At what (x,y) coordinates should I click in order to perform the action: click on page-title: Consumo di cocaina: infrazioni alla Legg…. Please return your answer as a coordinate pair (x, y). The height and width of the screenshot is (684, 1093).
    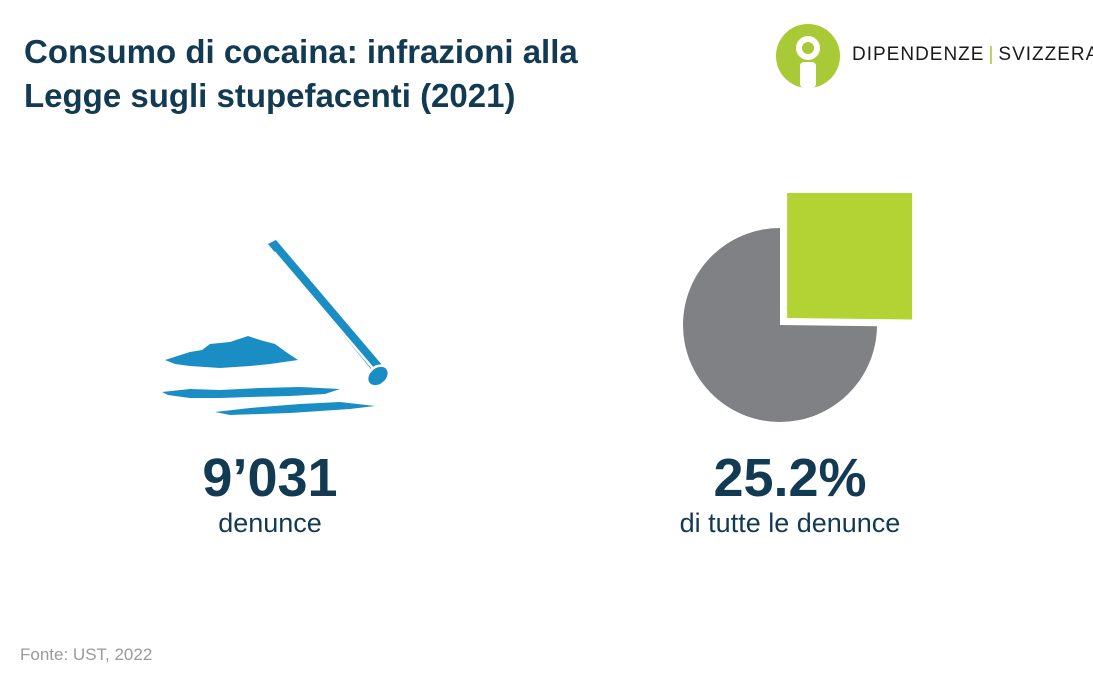
    Looking at the image, I should click on (374, 74).